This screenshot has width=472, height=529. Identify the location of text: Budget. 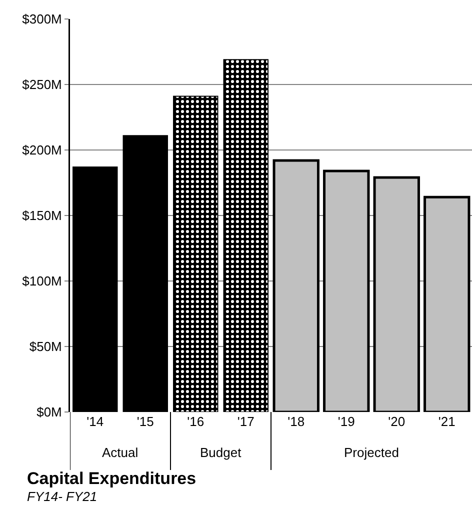
(221, 452).